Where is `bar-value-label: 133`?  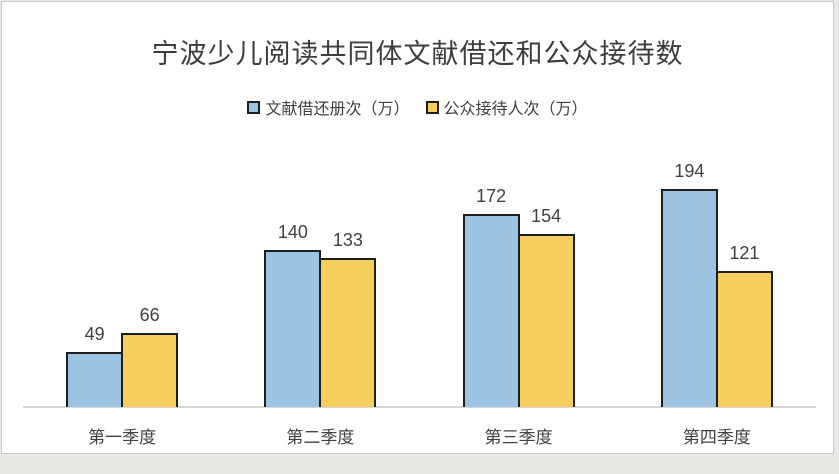
bar-value-label: 133 is located at coordinates (347, 240).